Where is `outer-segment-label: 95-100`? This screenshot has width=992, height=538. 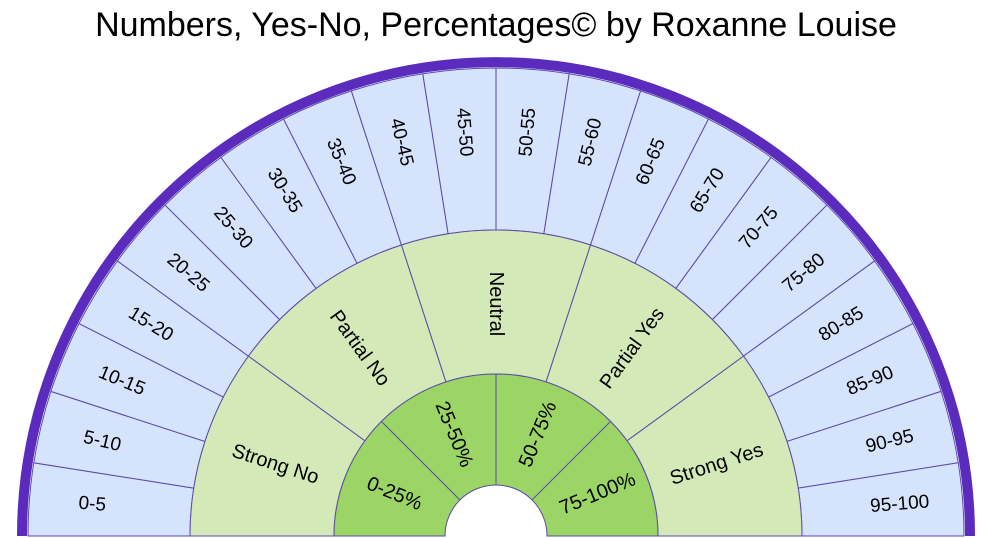 outer-segment-label: 95-100 is located at coordinates (899, 504).